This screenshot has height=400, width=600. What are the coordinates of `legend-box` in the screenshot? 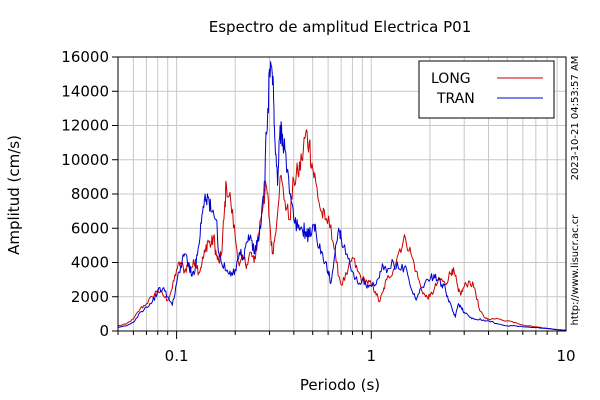 It's located at (486, 89).